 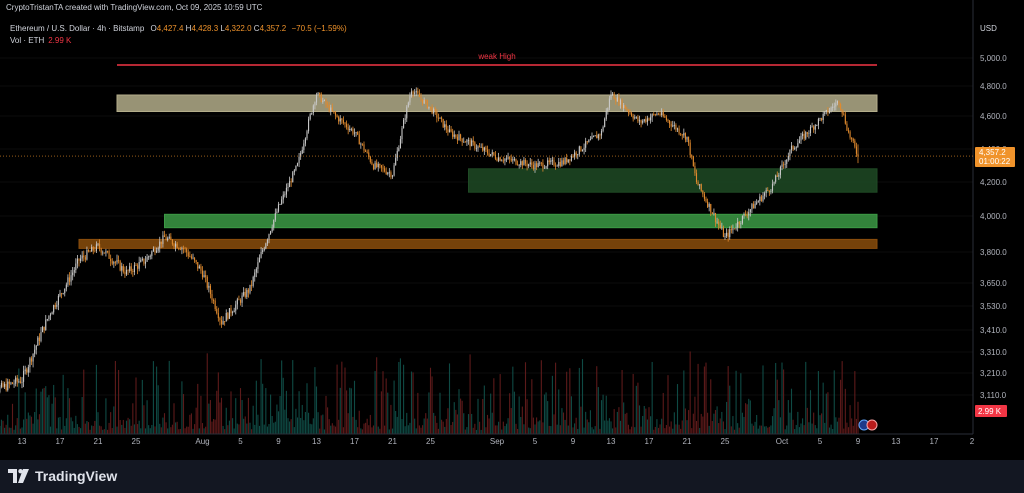 What do you see at coordinates (22, 441) in the screenshot?
I see `x-tick-label: 13` at bounding box center [22, 441].